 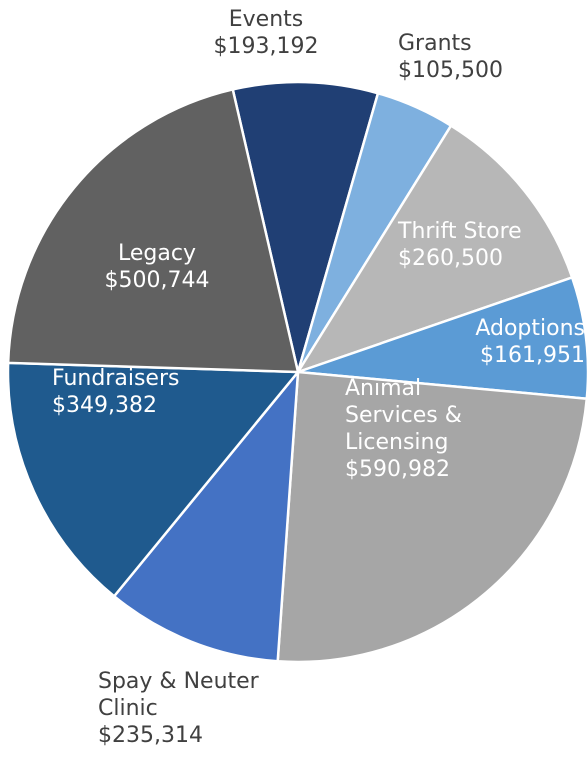 I want to click on category-label: Fundraisers, so click(x=116, y=378).